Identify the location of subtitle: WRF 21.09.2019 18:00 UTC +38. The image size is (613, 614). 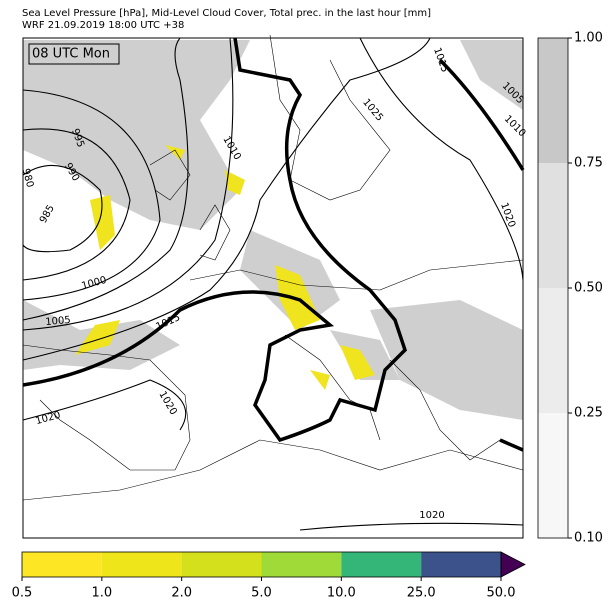
(103, 25).